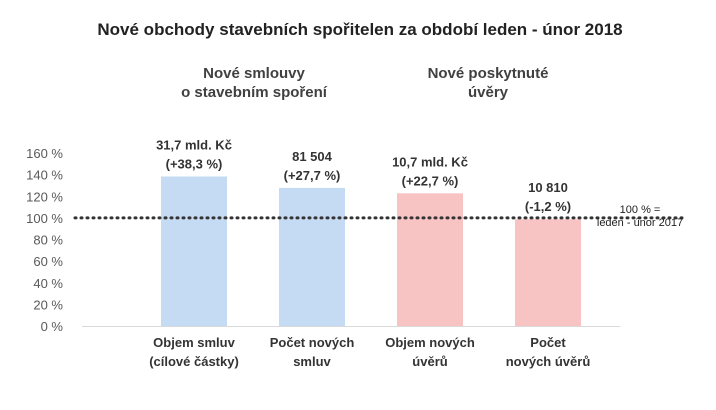 The width and height of the screenshot is (716, 410). I want to click on data-label: 31,7 mld. Kč (+38,3 %), so click(194, 154).